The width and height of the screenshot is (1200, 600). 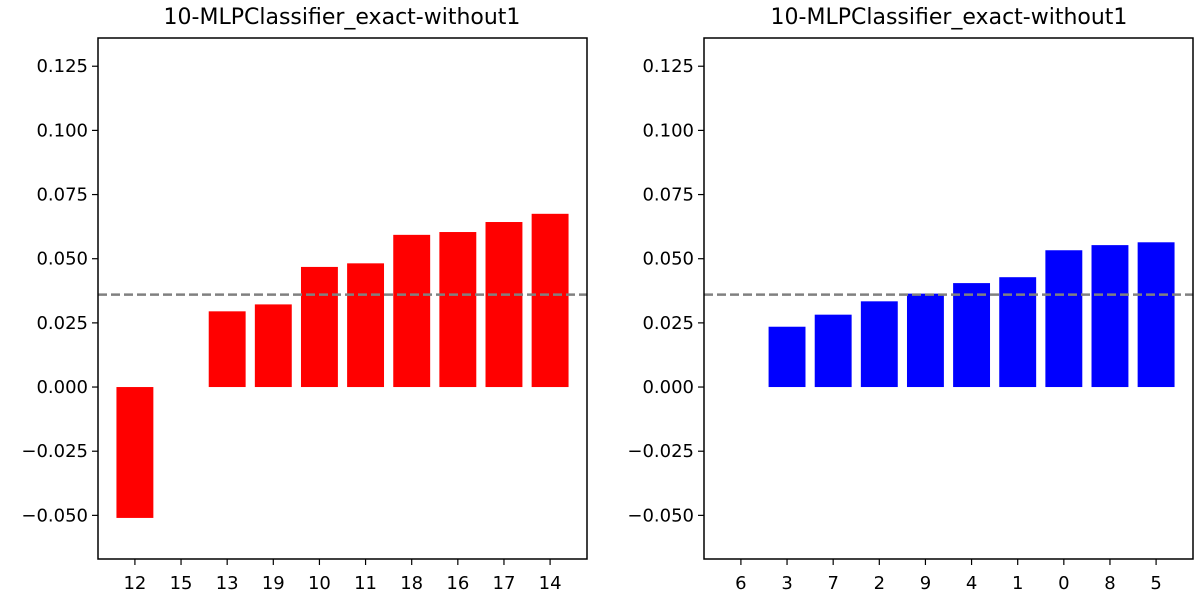 What do you see at coordinates (273, 583) in the screenshot?
I see `left-x-tick-label-19: 19` at bounding box center [273, 583].